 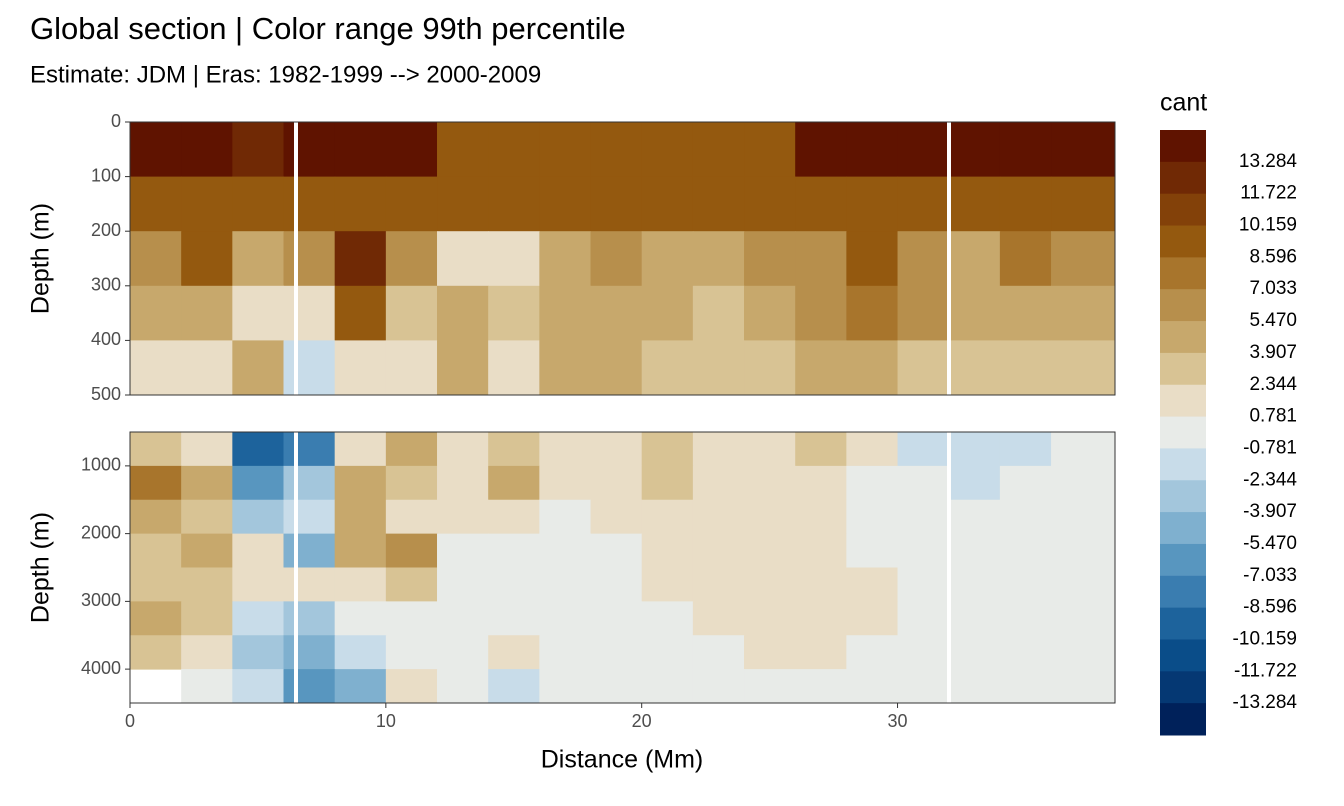 What do you see at coordinates (622, 760) in the screenshot?
I see `x-axis-label: Distance (Mm)` at bounding box center [622, 760].